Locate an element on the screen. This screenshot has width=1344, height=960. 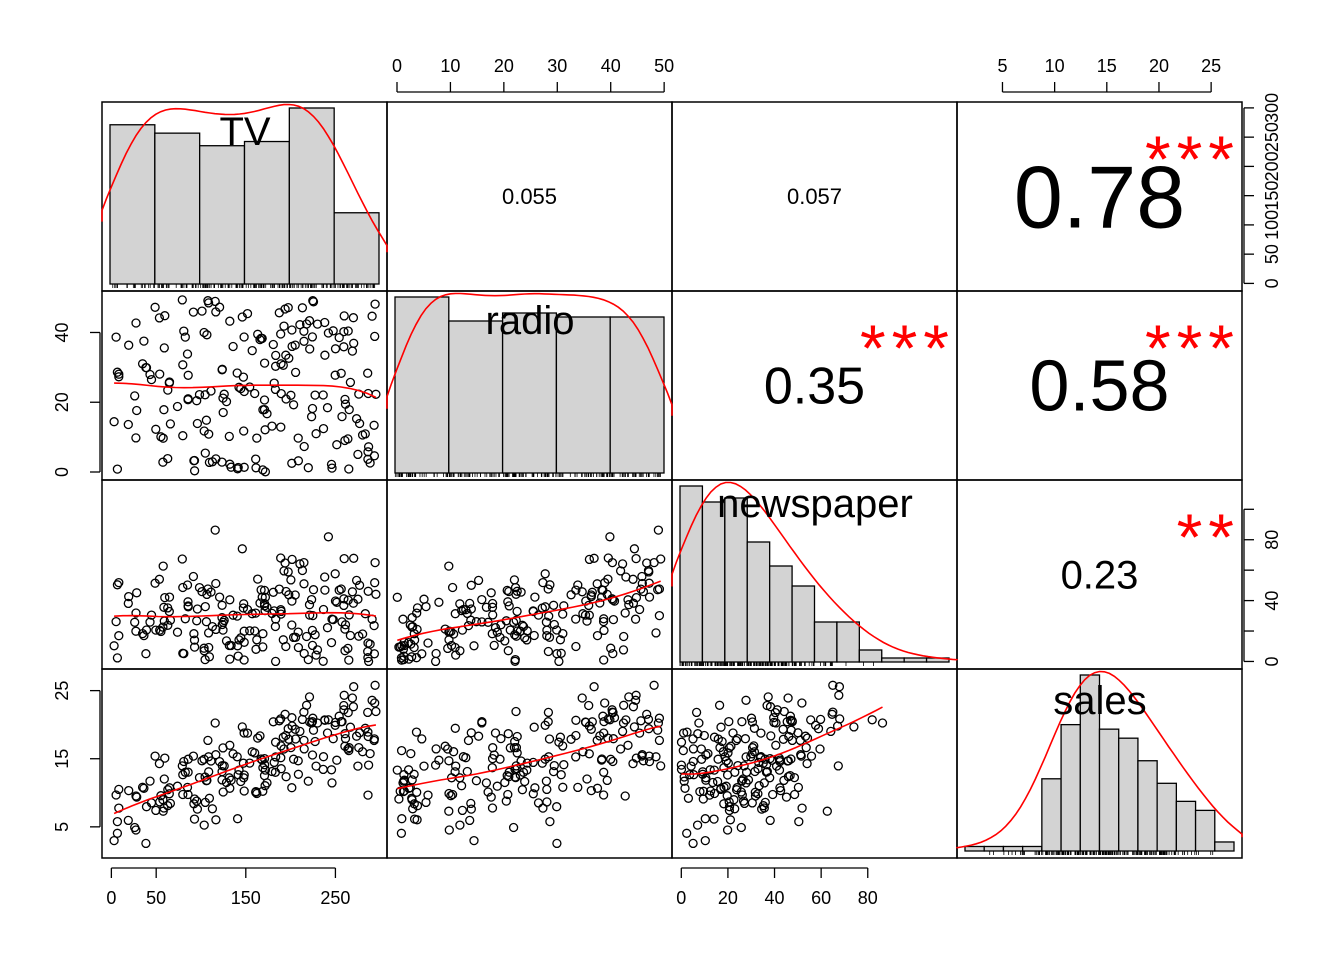
tick-label: 15 is located at coordinates (1107, 66).